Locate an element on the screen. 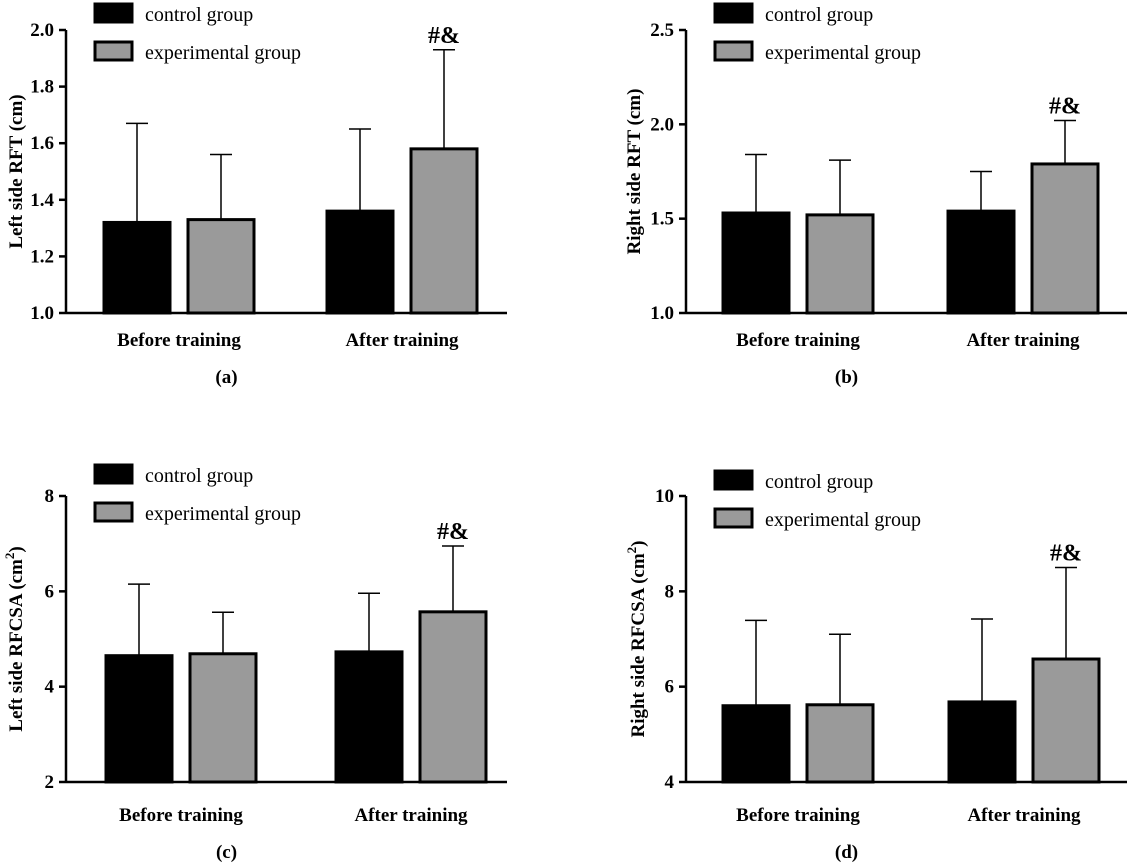 The height and width of the screenshot is (866, 1133). y-tick-label: 2.5 is located at coordinates (662, 30).